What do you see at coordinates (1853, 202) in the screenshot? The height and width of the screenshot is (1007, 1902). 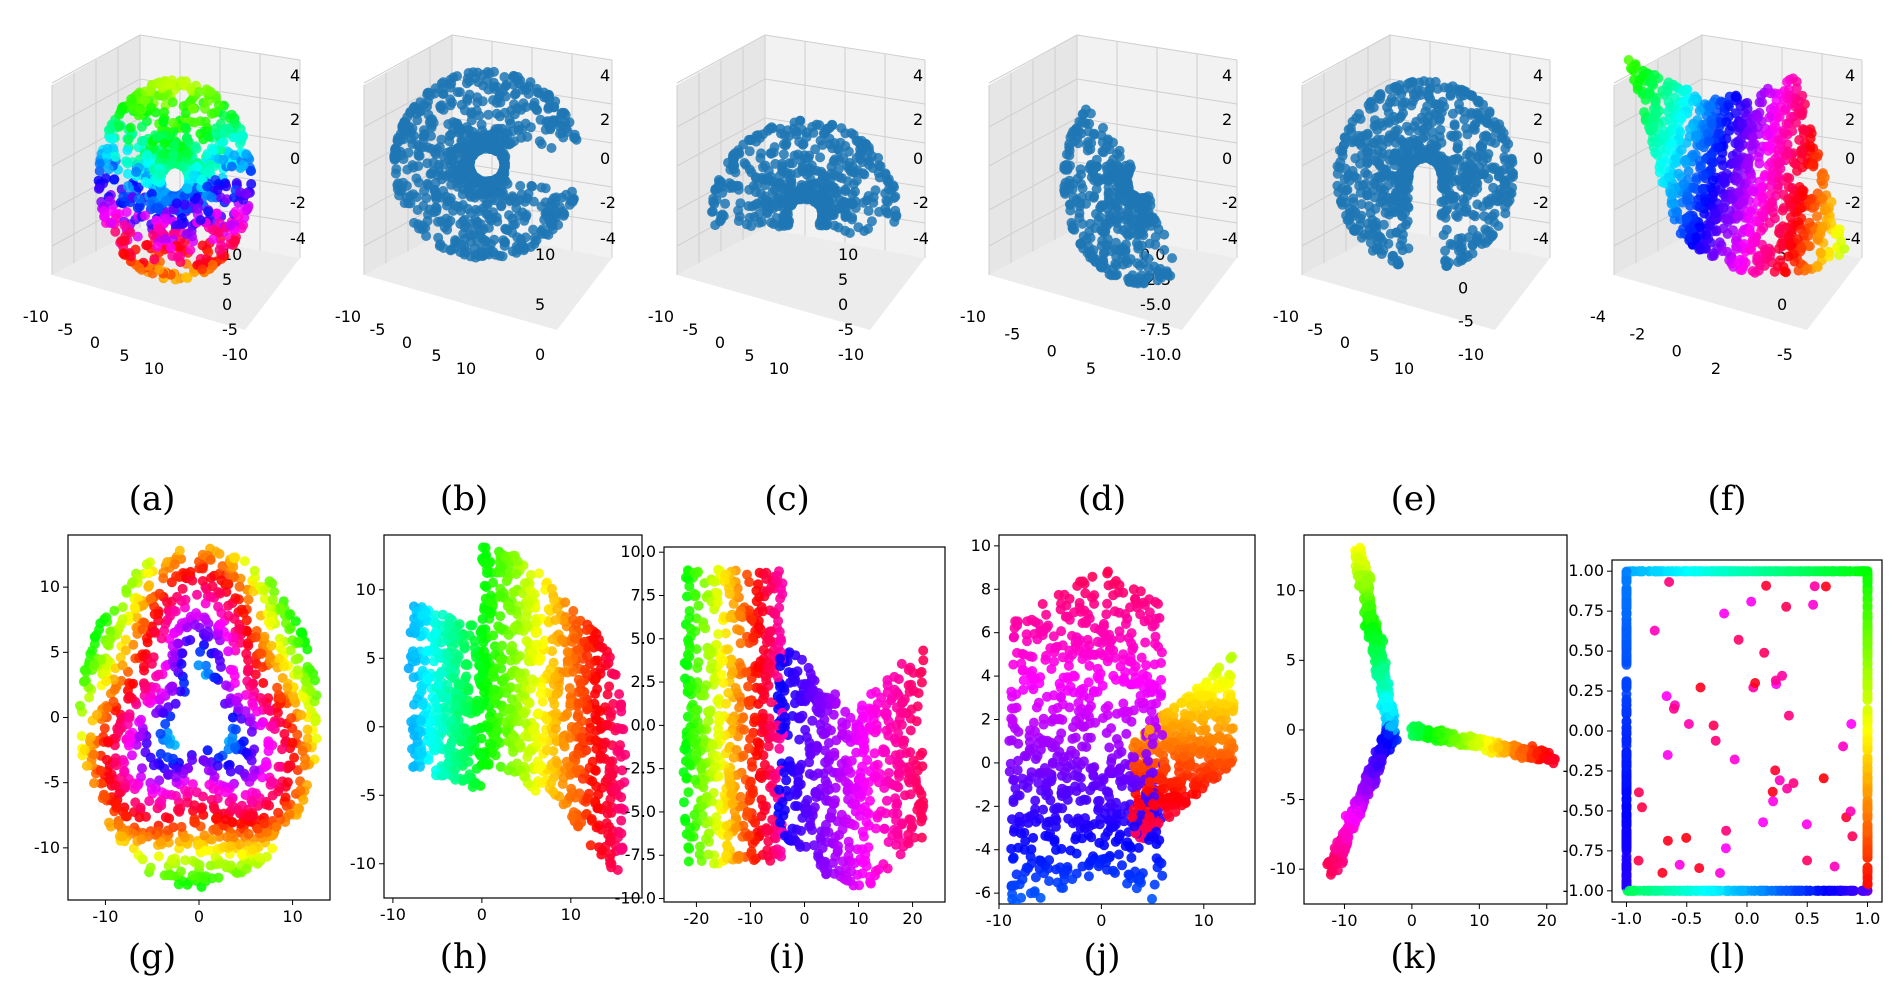 I see `z-tick-label: -2` at bounding box center [1853, 202].